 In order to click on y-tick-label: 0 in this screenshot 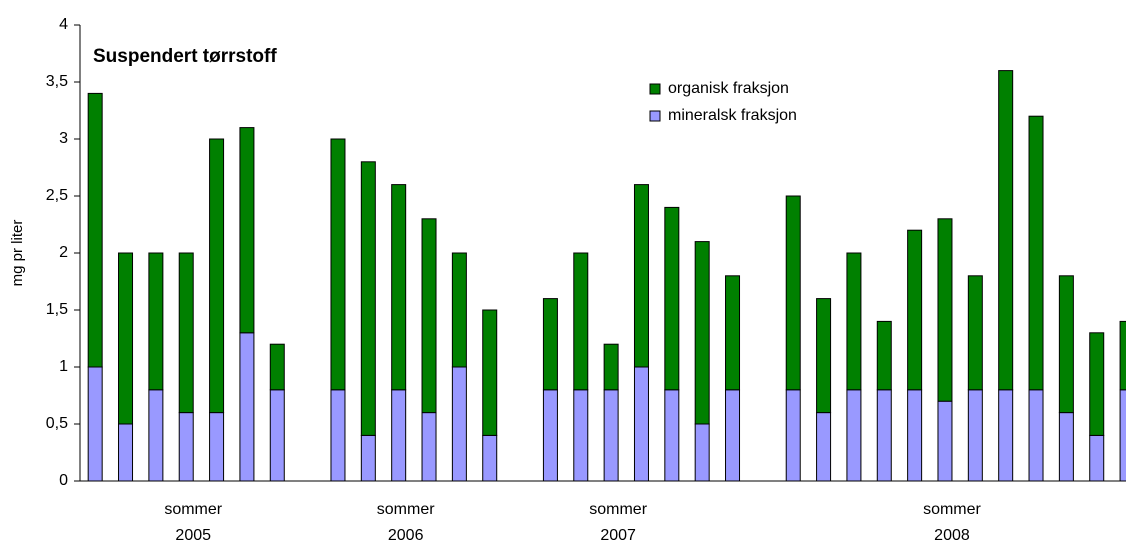, I will do `click(63, 480)`.